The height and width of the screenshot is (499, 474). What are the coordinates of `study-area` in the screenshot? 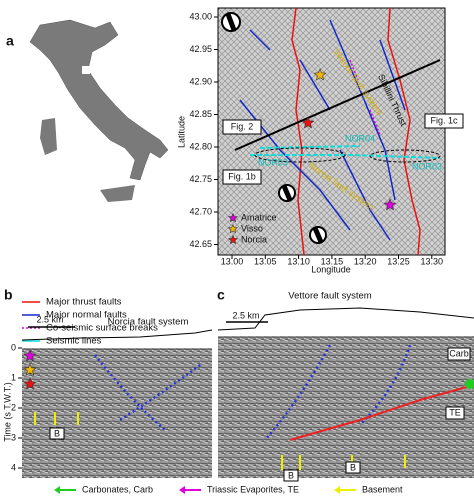 It's located at (86, 70).